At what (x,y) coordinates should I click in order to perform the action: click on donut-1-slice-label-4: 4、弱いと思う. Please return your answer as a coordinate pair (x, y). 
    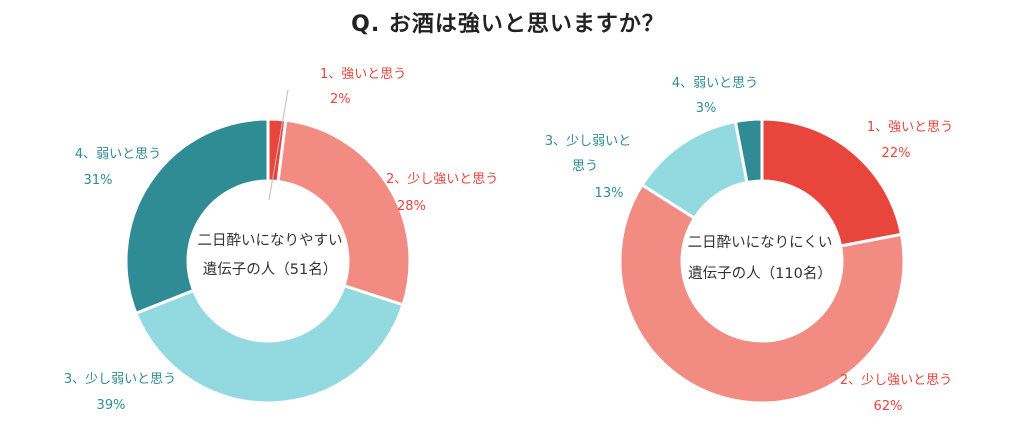
    Looking at the image, I should click on (118, 154).